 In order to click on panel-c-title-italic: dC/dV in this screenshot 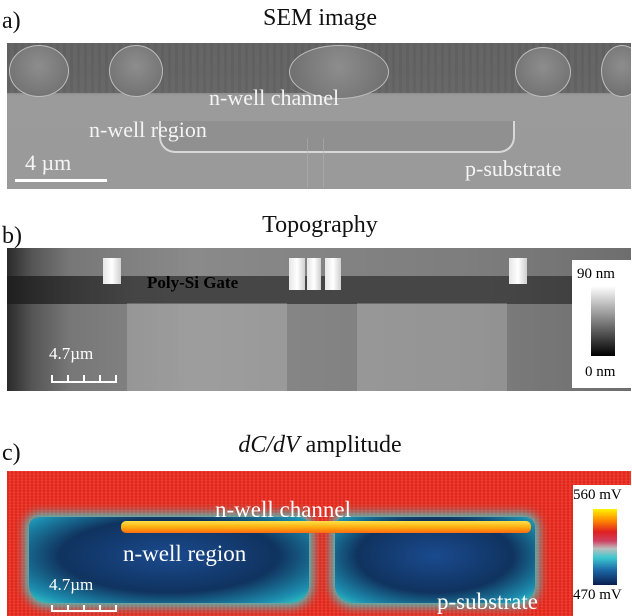, I will do `click(269, 445)`.